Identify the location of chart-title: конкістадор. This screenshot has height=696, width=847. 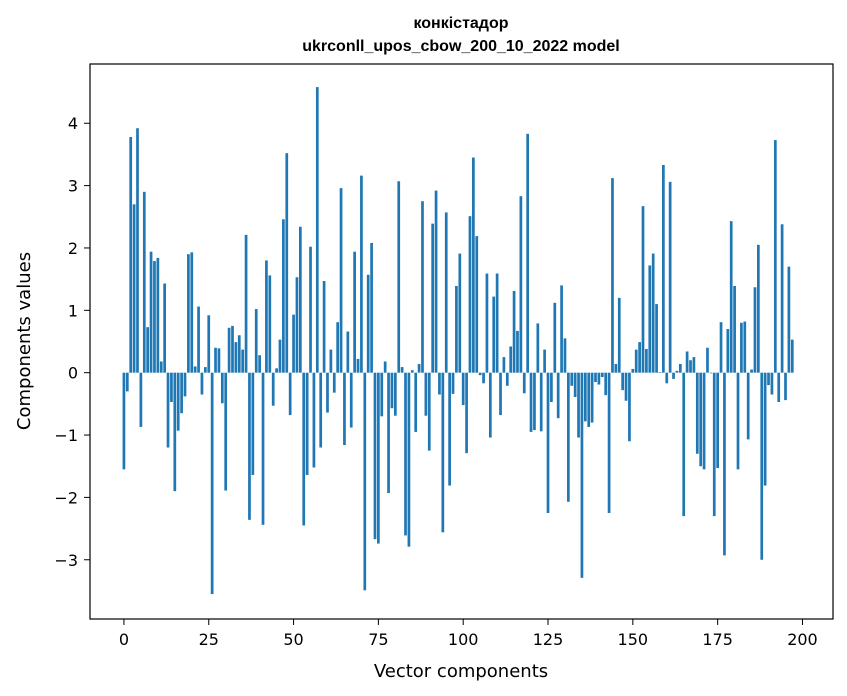
(460, 23).